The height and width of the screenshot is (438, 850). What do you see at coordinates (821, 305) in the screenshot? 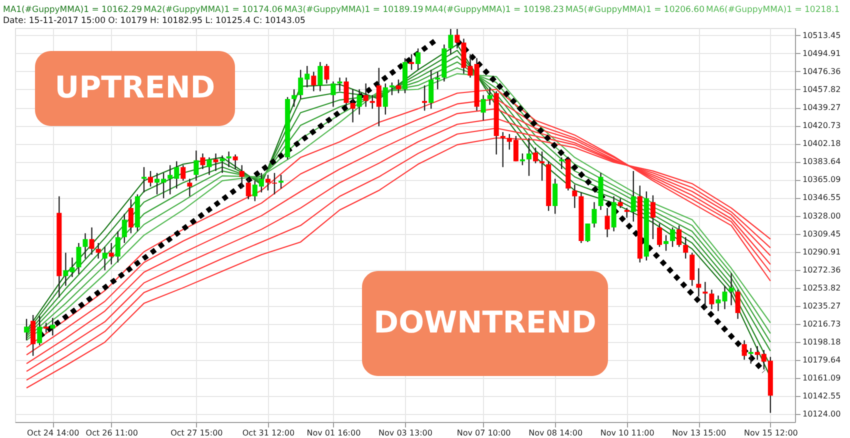
I see `y-tick-label: 10235.27` at bounding box center [821, 305].